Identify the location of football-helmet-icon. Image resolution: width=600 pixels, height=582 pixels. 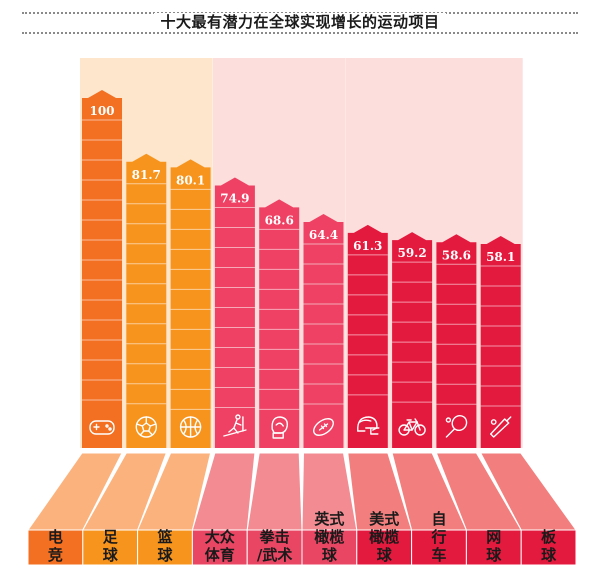
(368, 425).